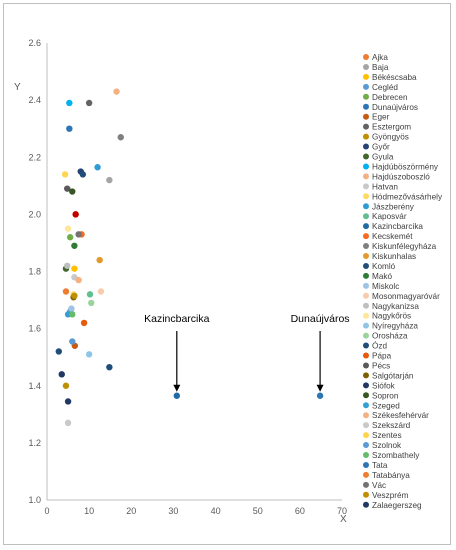 This screenshot has width=456, height=550. Describe the element at coordinates (389, 216) in the screenshot. I see `legend-label: Kaposvár` at that location.